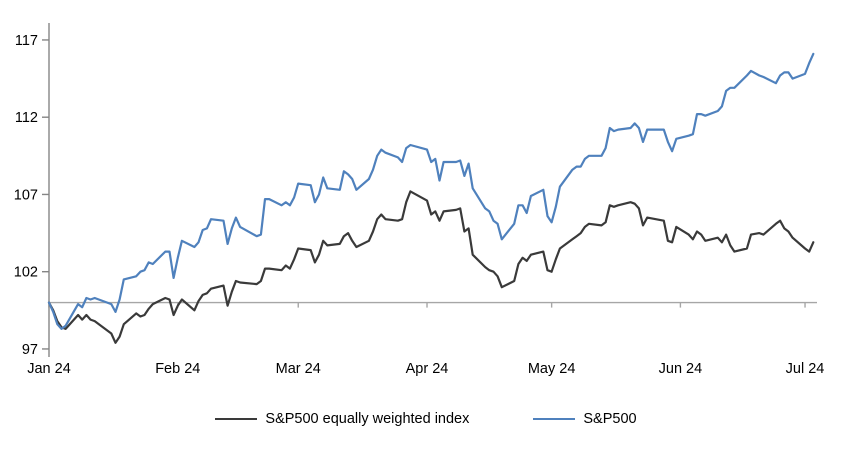 The width and height of the screenshot is (852, 453). I want to click on sp500-line-swatch, so click(554, 419).